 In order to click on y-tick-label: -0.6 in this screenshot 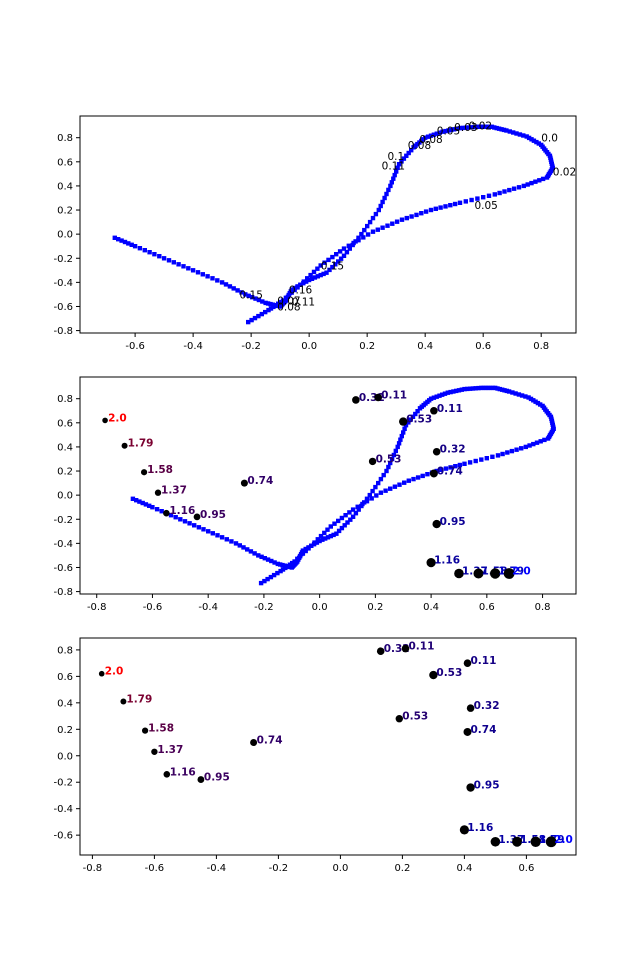, I will do `click(63, 307)`.